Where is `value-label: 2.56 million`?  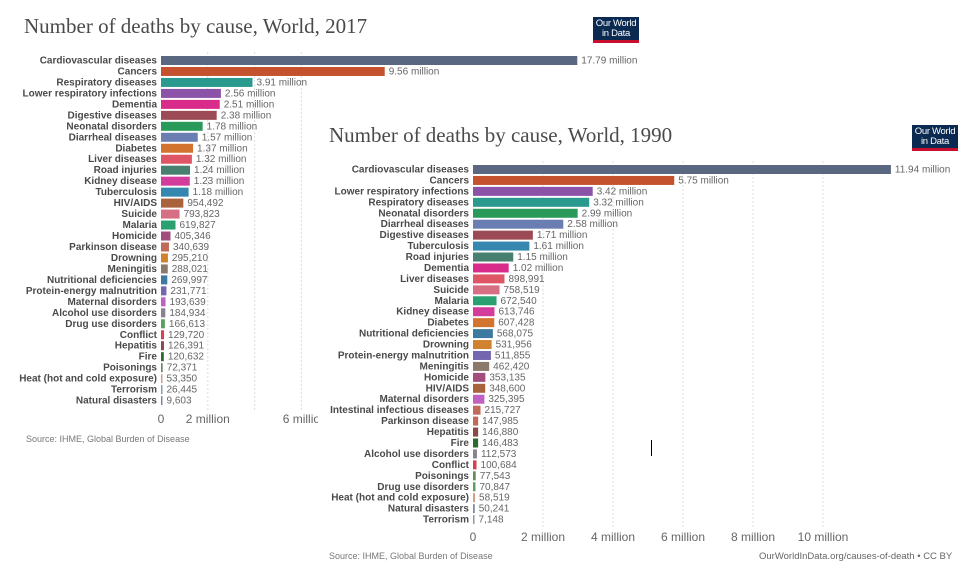 value-label: 2.56 million is located at coordinates (250, 93).